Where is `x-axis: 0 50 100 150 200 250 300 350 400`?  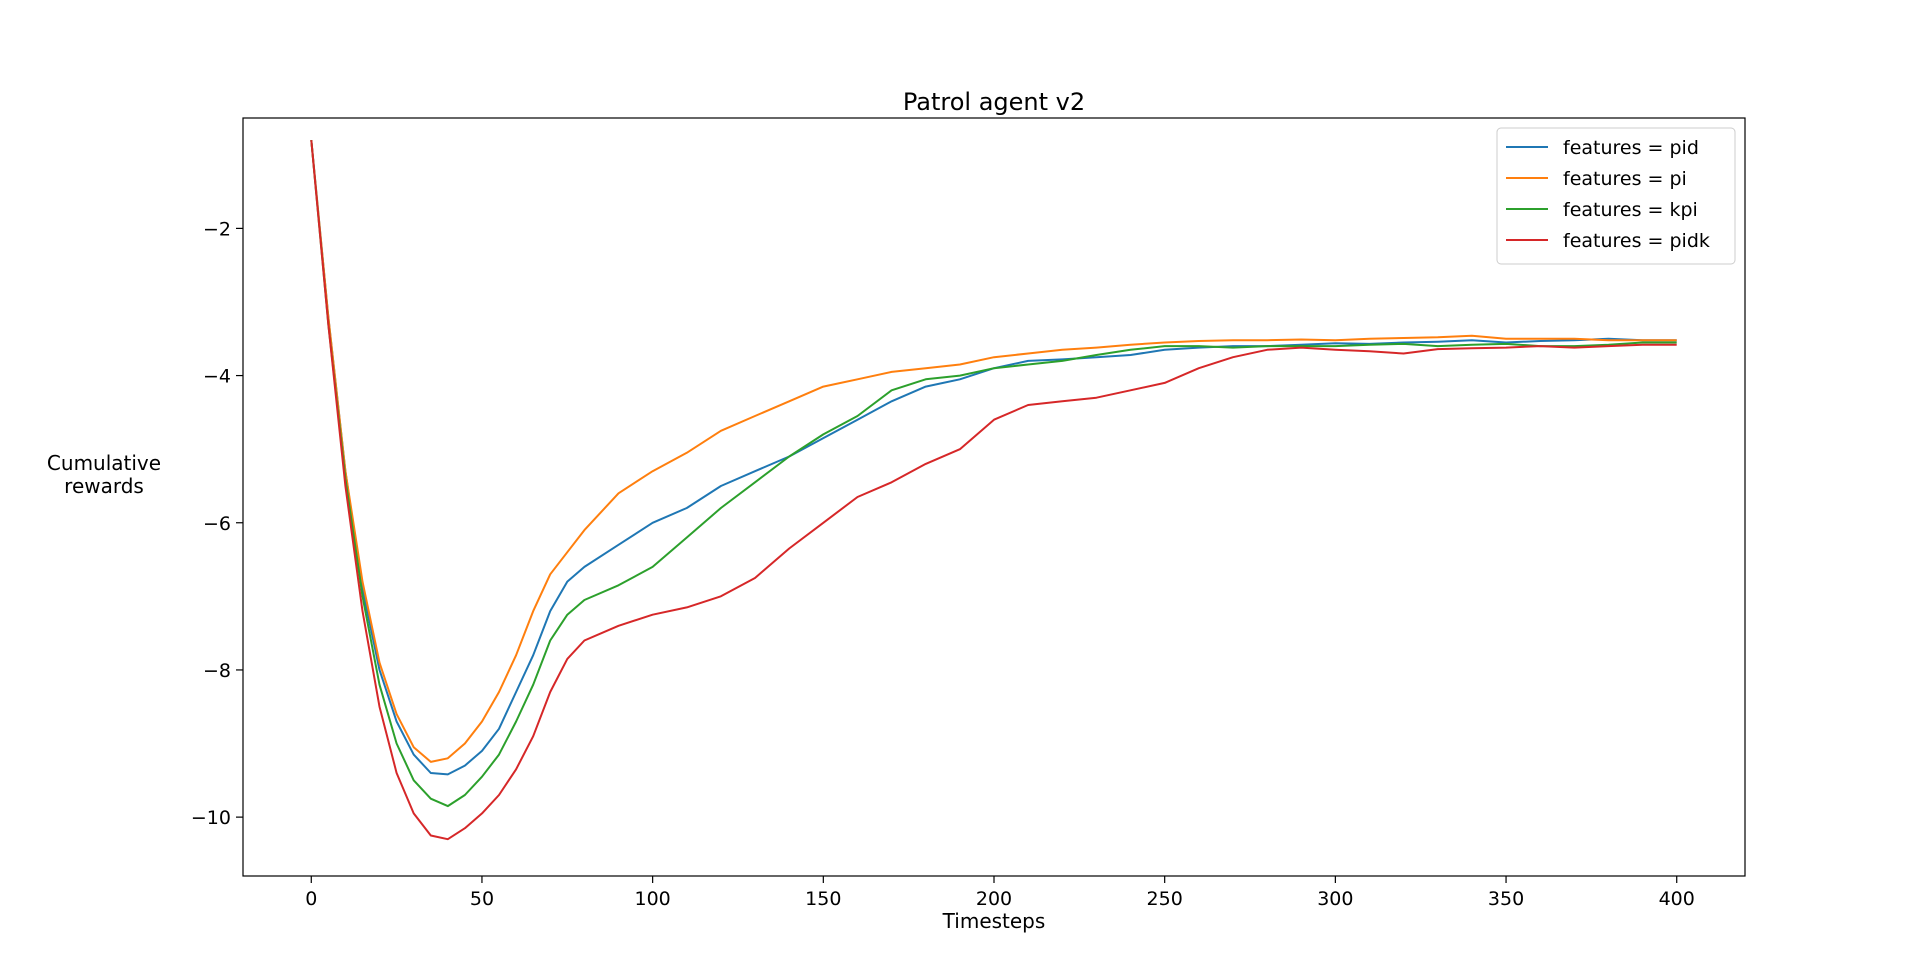 x-axis: 0 50 100 150 200 250 300 350 400 is located at coordinates (1000, 893).